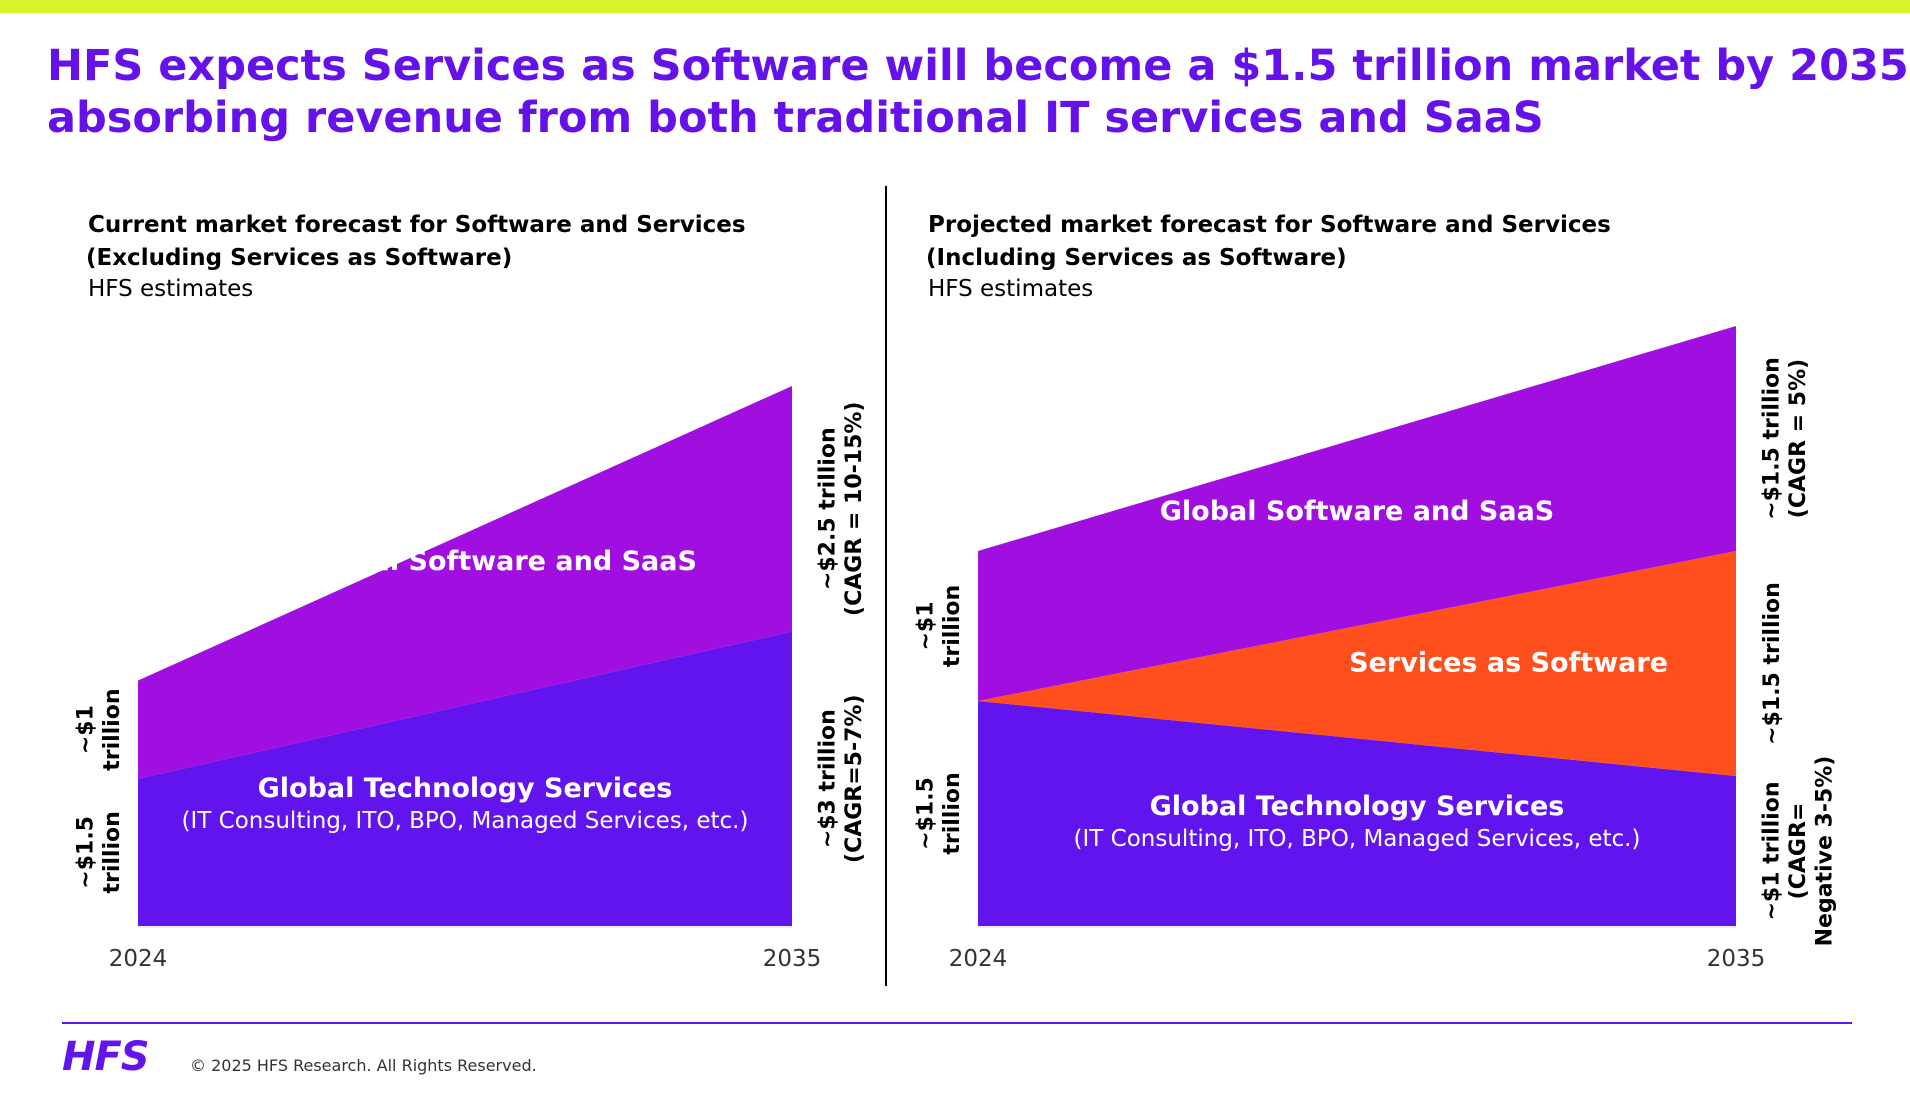 This screenshot has height=1104, width=1910. Describe the element at coordinates (86, 852) in the screenshot. I see `chart-1-start-label-1-line-1: ~$1.5` at that location.